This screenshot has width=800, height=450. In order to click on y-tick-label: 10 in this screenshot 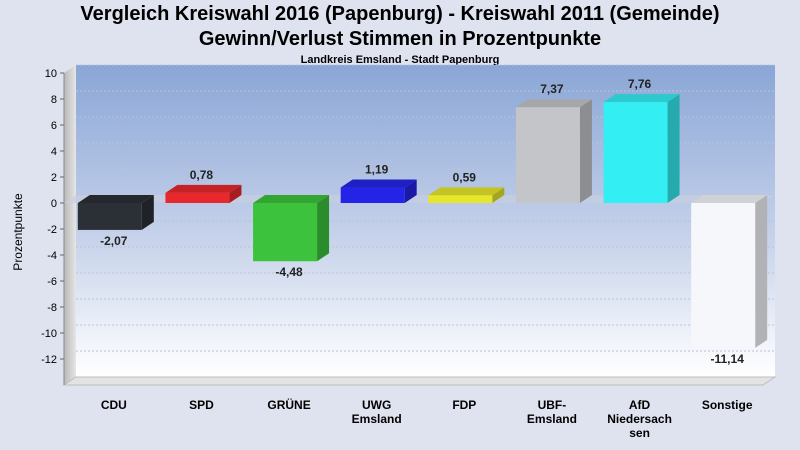, I will do `click(51, 74)`.